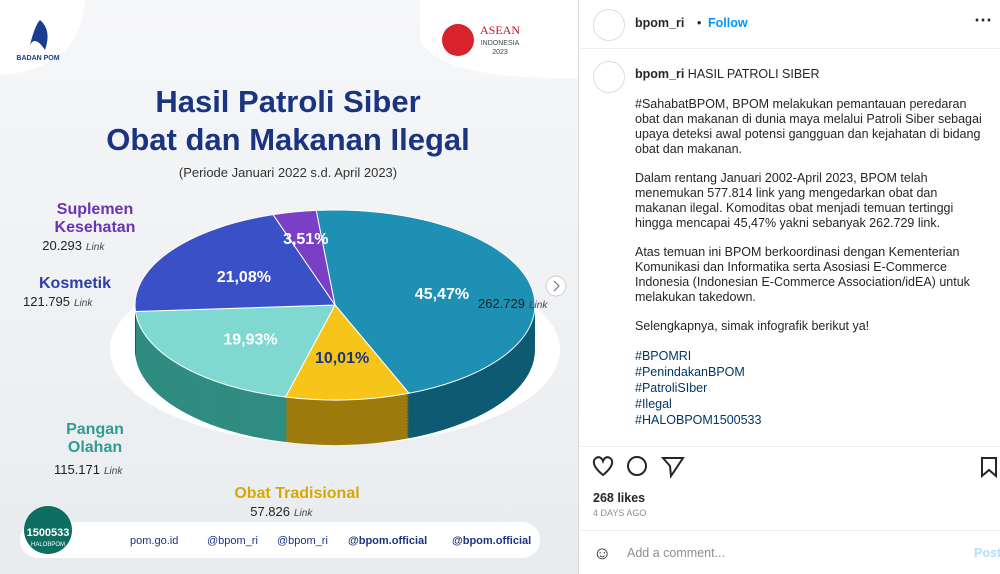 This screenshot has height=574, width=1000. Describe the element at coordinates (95, 447) in the screenshot. I see `segment-name: Olahan` at that location.